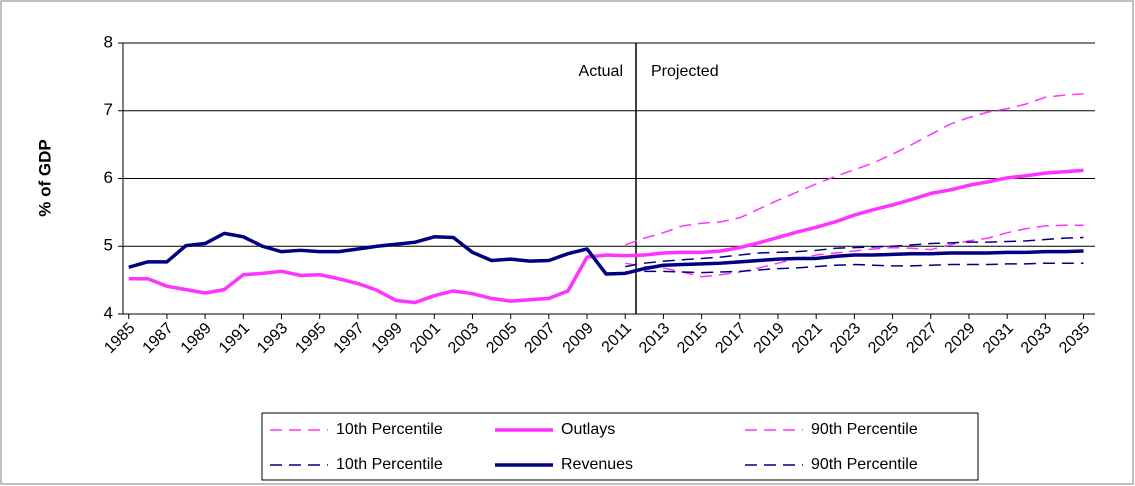 The image size is (1135, 486). I want to click on y-tick-label: 4, so click(108, 312).